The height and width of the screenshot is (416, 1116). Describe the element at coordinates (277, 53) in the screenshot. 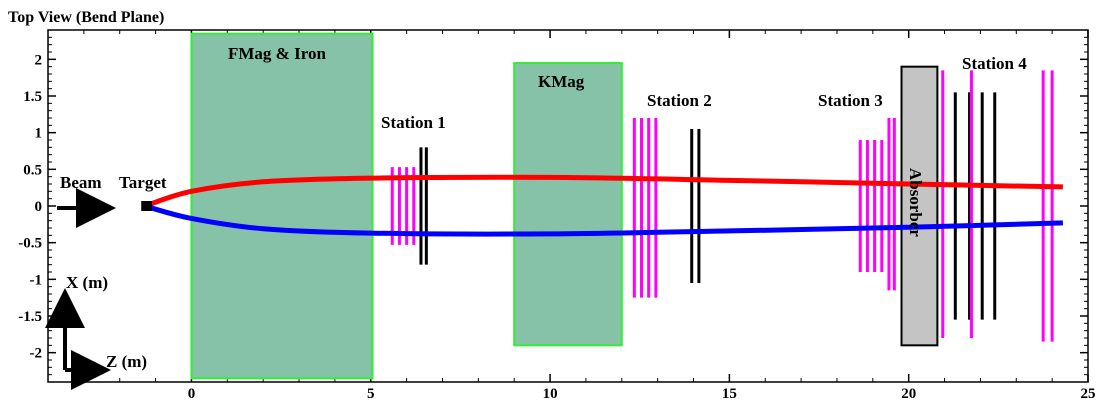

I see `fmag-label: FMag & Iron` at that location.